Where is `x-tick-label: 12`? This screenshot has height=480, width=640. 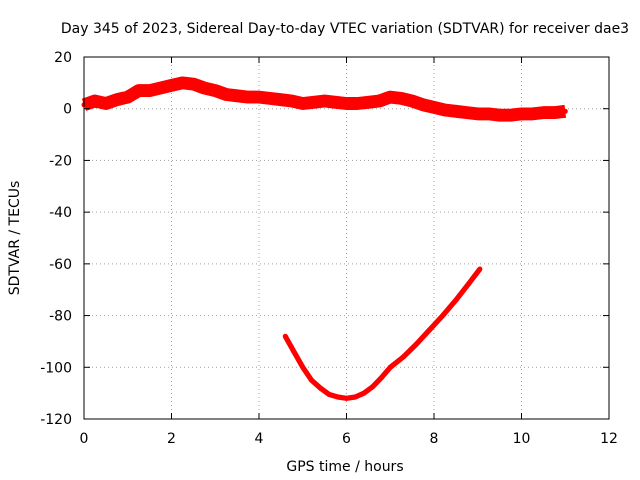 x-tick-label: 12 is located at coordinates (609, 439).